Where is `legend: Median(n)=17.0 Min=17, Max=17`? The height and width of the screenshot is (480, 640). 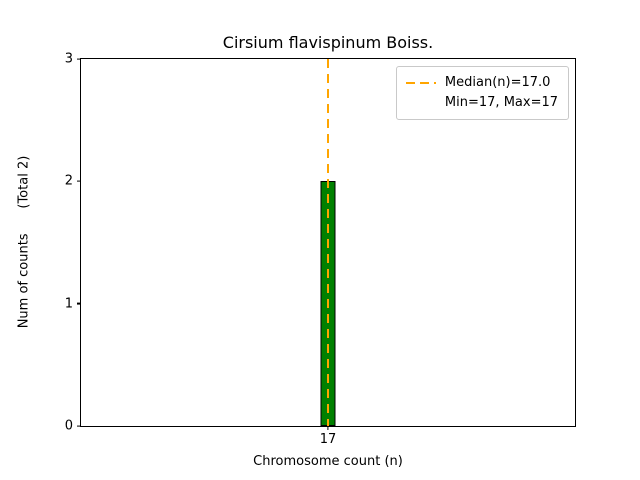
legend: Median(n)=17.0 Min=17, Max=17 is located at coordinates (482, 93).